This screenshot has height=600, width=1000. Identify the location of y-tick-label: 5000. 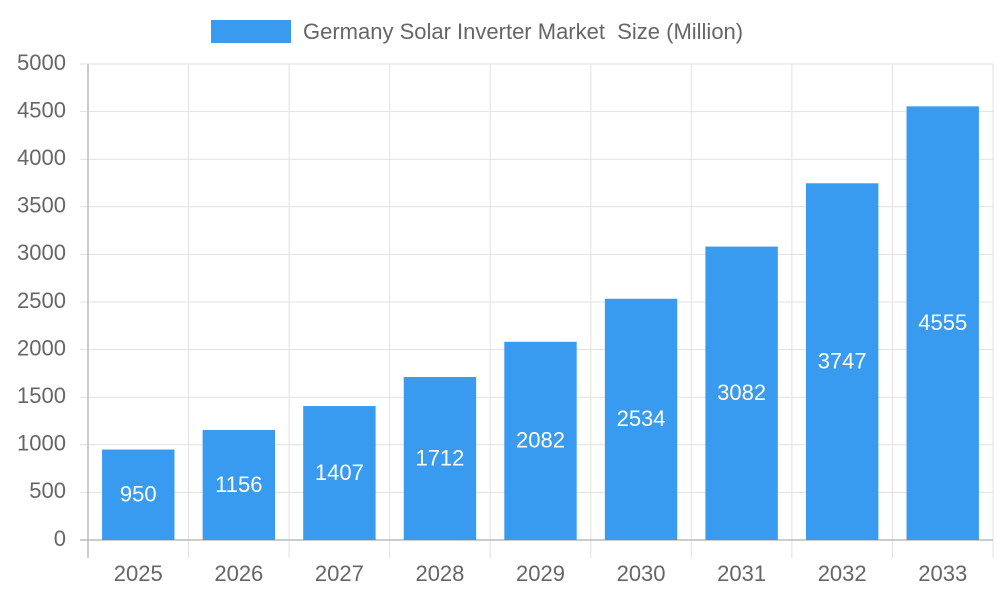
(41, 62).